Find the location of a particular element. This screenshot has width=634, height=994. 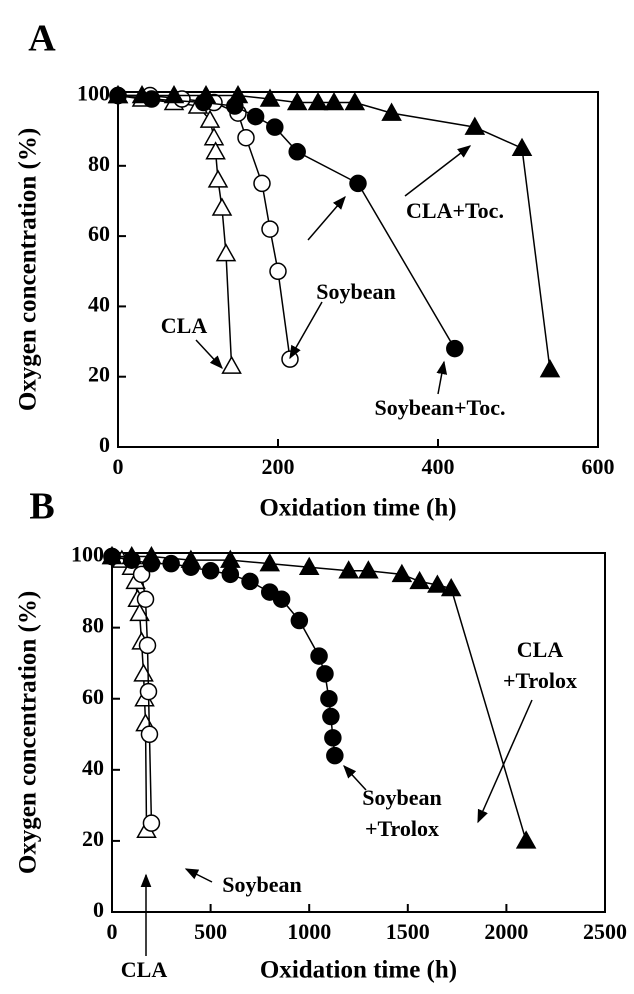

x-tick-label: 1500 is located at coordinates (408, 931).